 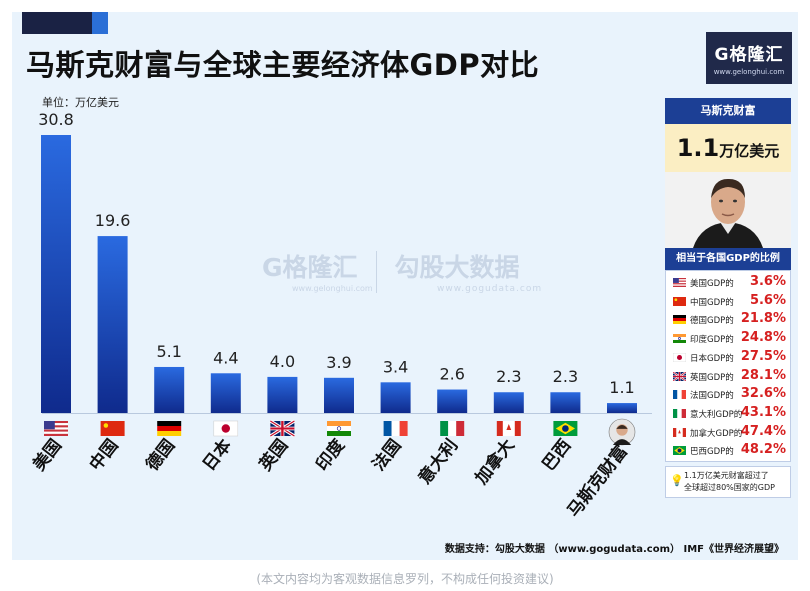 What do you see at coordinates (112, 324) in the screenshot?
I see `bar-cn` at bounding box center [112, 324].